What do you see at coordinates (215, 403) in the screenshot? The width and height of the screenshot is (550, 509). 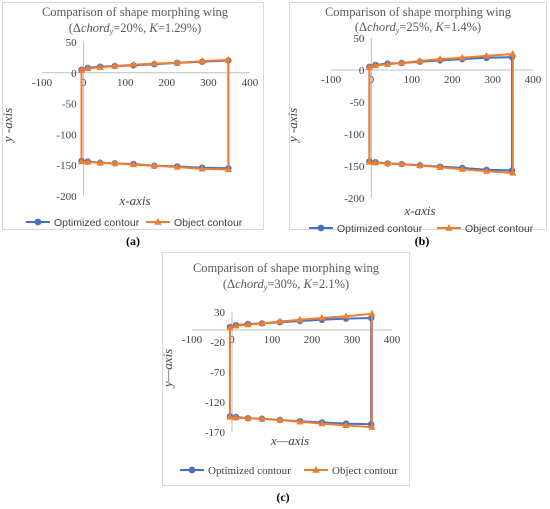 I see `y-tick-label: -120` at bounding box center [215, 403].